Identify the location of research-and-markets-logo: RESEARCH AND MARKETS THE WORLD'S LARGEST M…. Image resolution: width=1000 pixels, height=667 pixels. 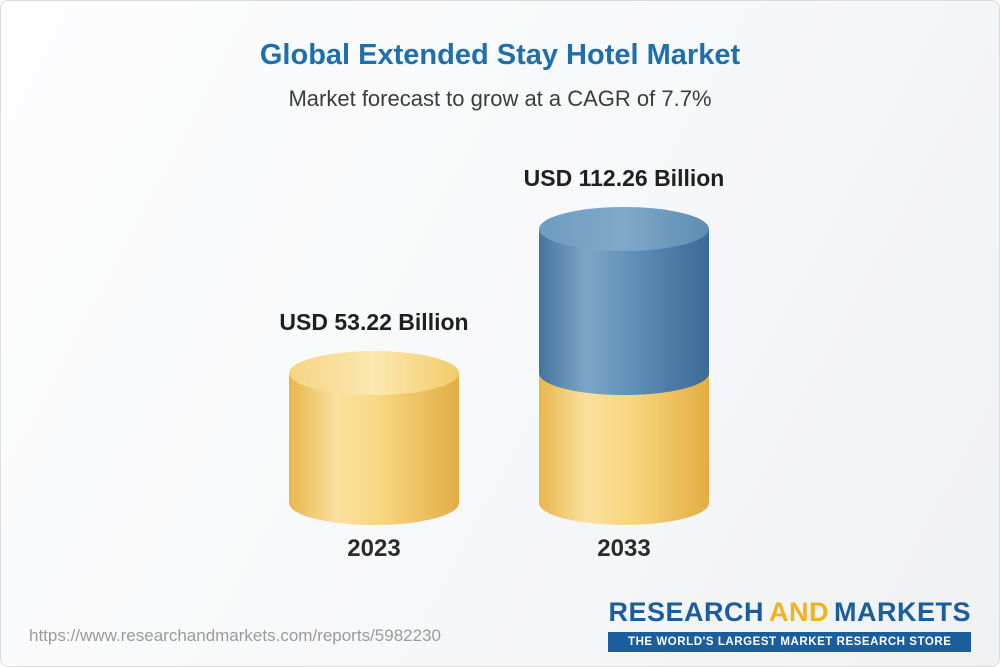
(789, 624).